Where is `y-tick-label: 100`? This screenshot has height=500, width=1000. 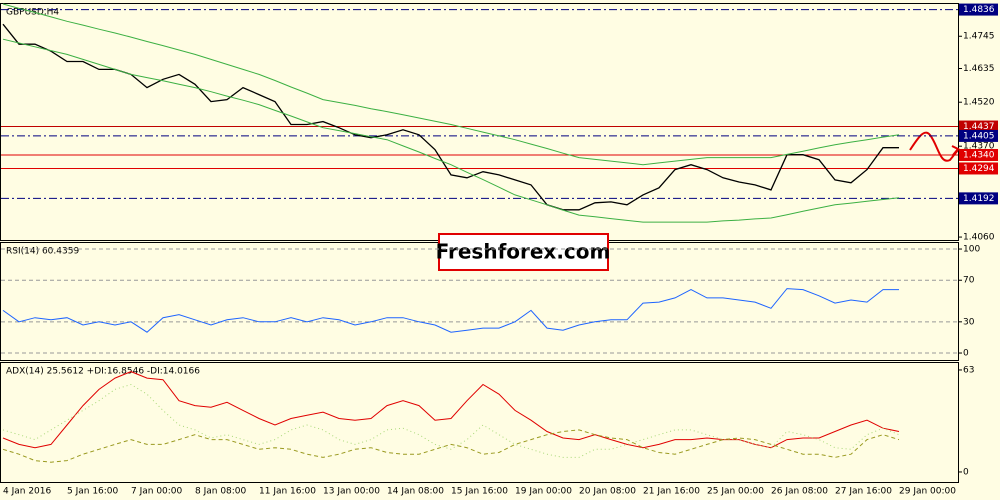
y-tick-label: 100 is located at coordinates (971, 250).